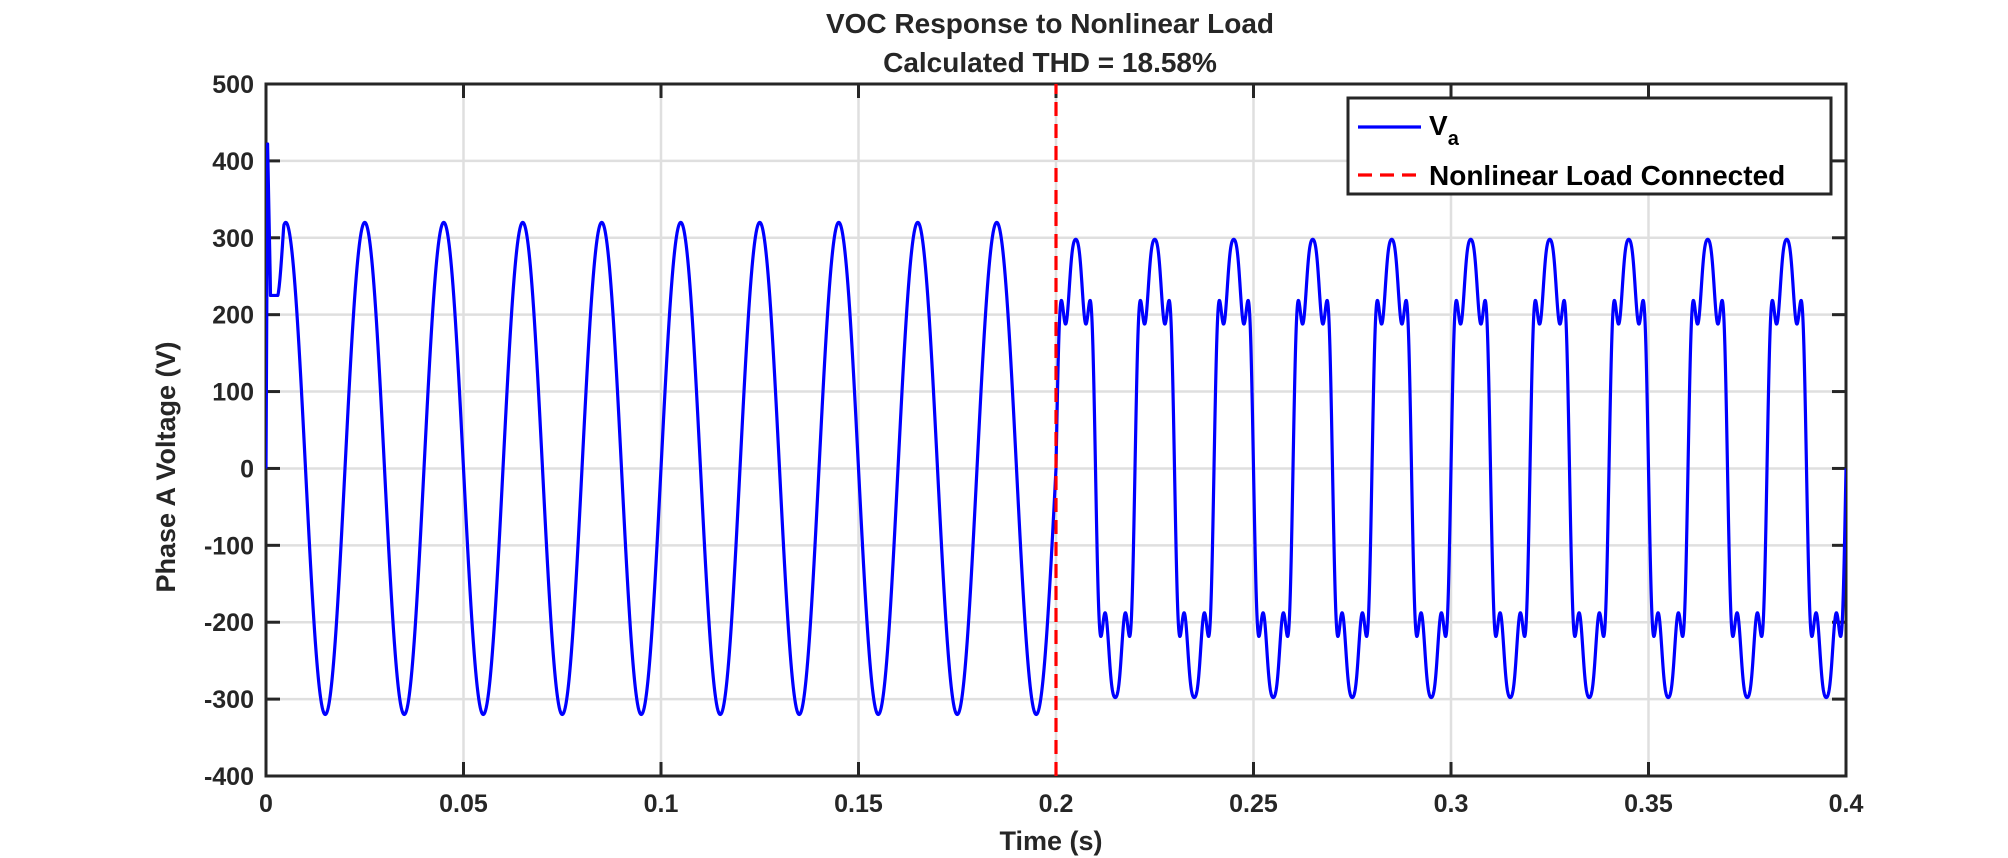 This screenshot has width=2008, height=858. Describe the element at coordinates (463, 804) in the screenshot. I see `x-tick-label-1: 0.05` at that location.